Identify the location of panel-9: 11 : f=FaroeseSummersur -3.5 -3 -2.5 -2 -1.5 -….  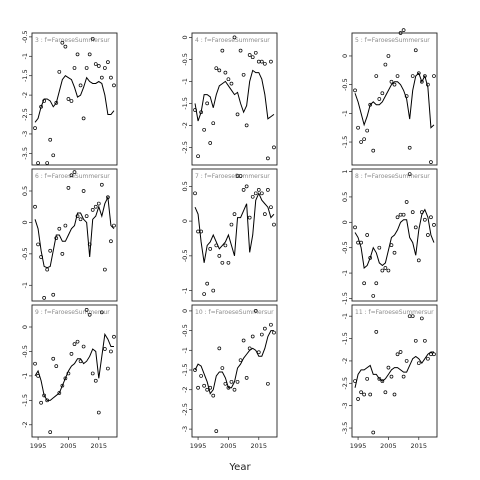
(389, 377).